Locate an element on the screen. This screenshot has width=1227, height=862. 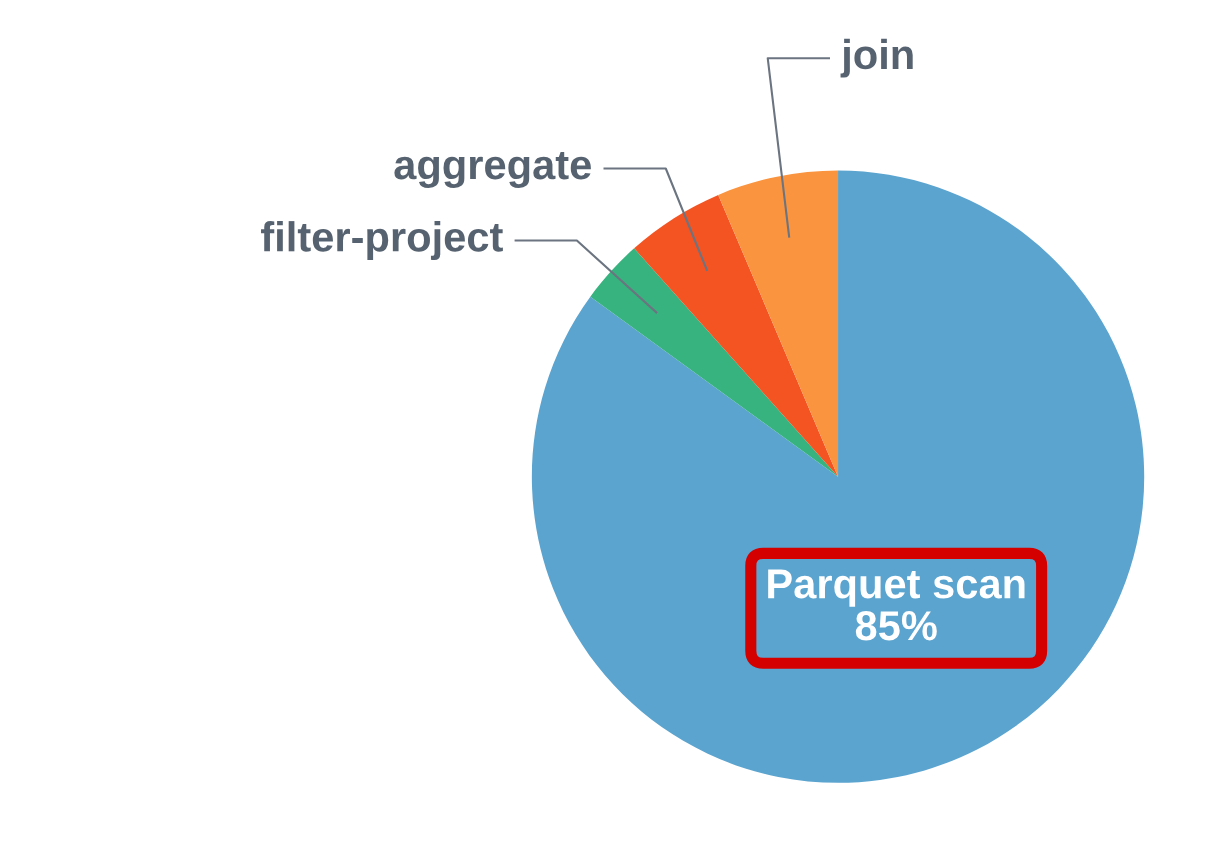
slice-label: join is located at coordinates (876, 58).